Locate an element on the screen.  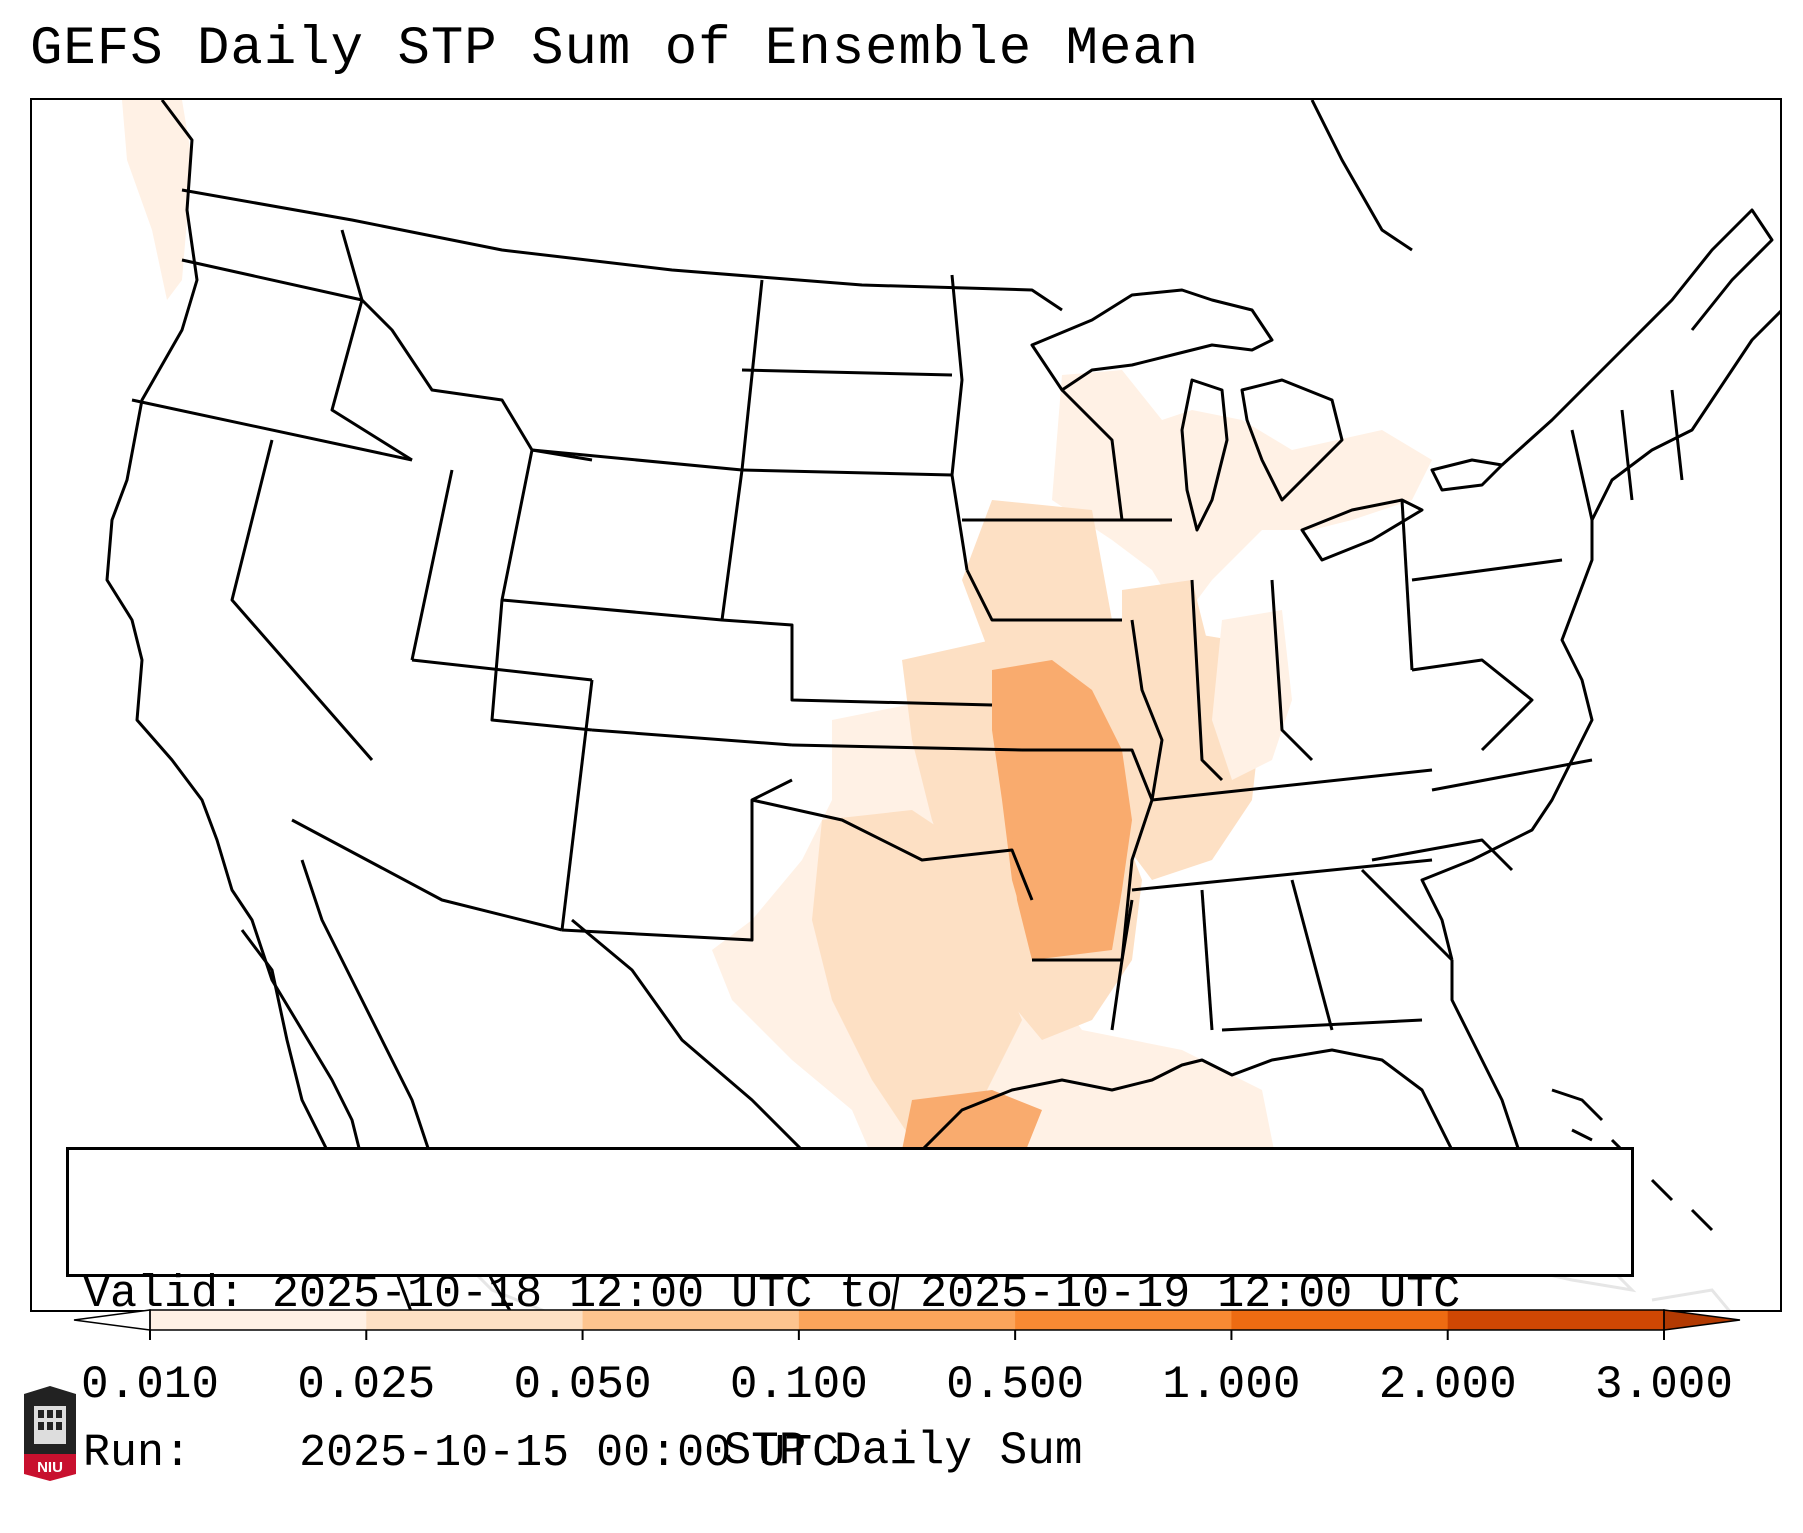
wy-border is located at coordinates (622, 535).